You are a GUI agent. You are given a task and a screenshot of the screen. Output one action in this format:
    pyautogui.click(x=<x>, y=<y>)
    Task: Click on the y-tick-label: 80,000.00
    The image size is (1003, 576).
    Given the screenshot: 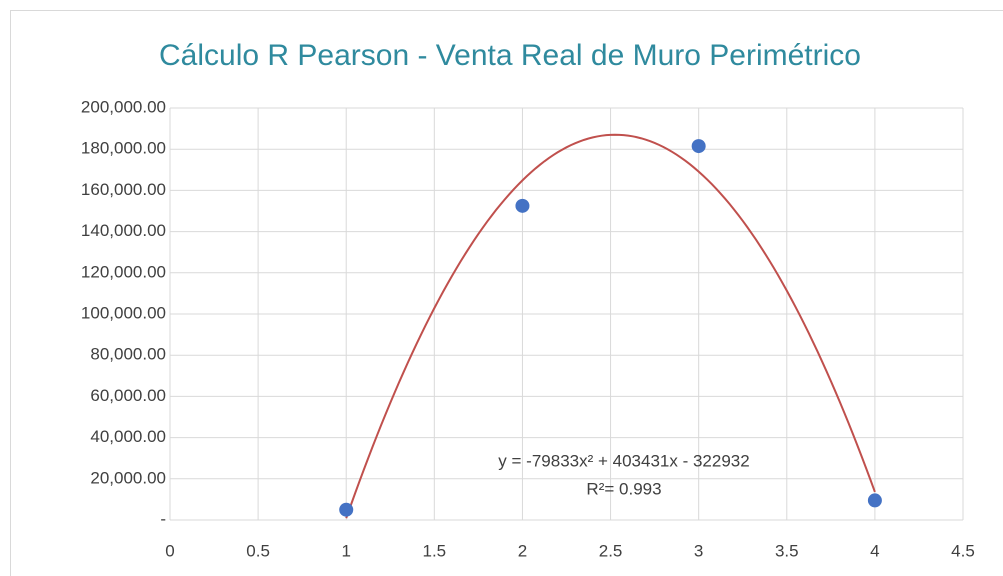 What is the action you would take?
    pyautogui.click(x=128, y=354)
    